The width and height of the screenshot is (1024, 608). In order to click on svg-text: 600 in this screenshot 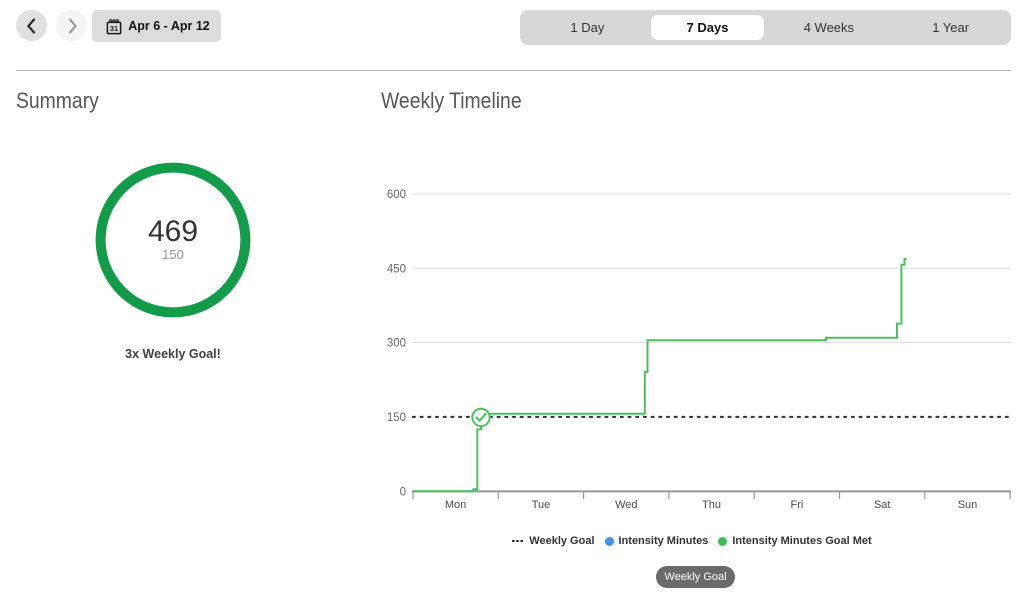, I will do `click(396, 195)`.